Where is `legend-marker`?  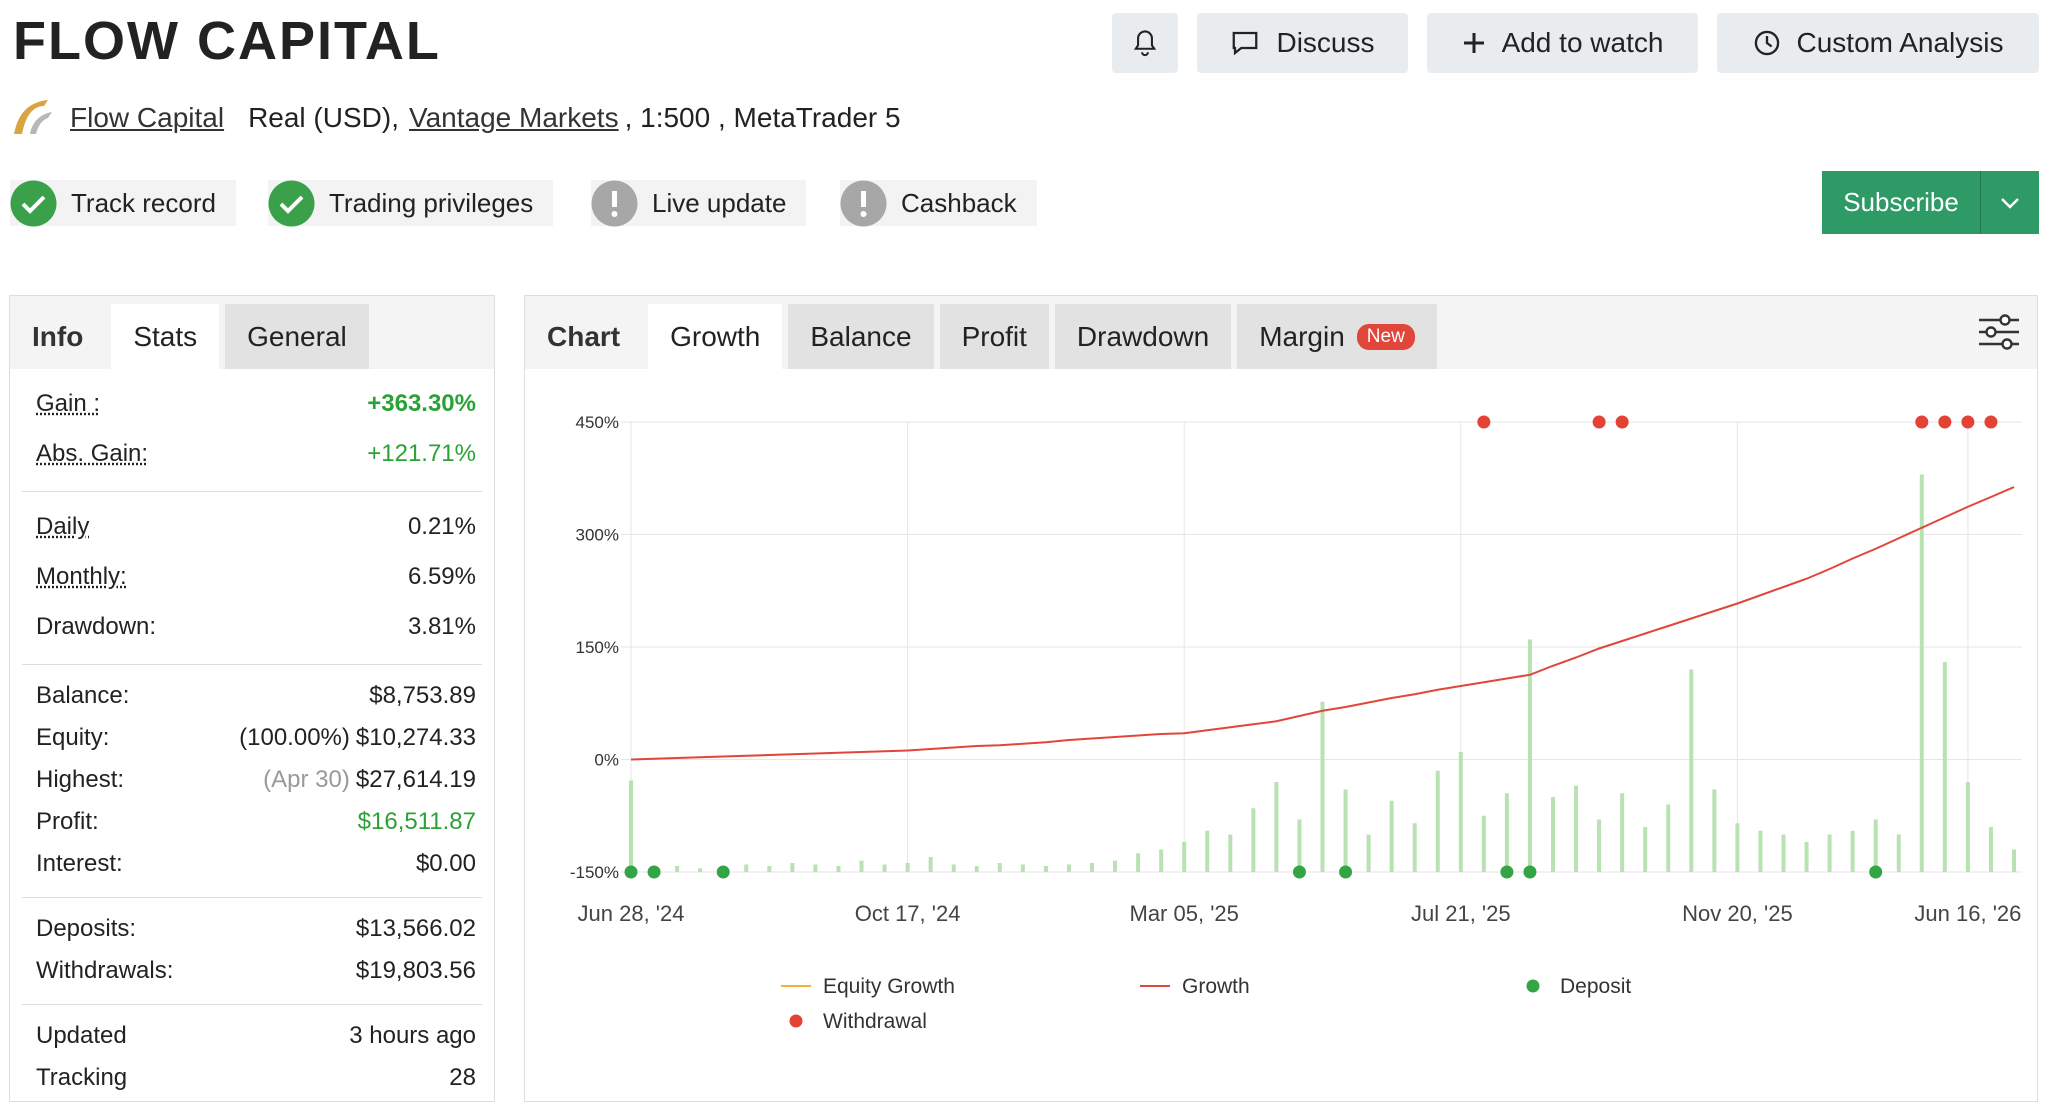
legend-marker is located at coordinates (796, 1021).